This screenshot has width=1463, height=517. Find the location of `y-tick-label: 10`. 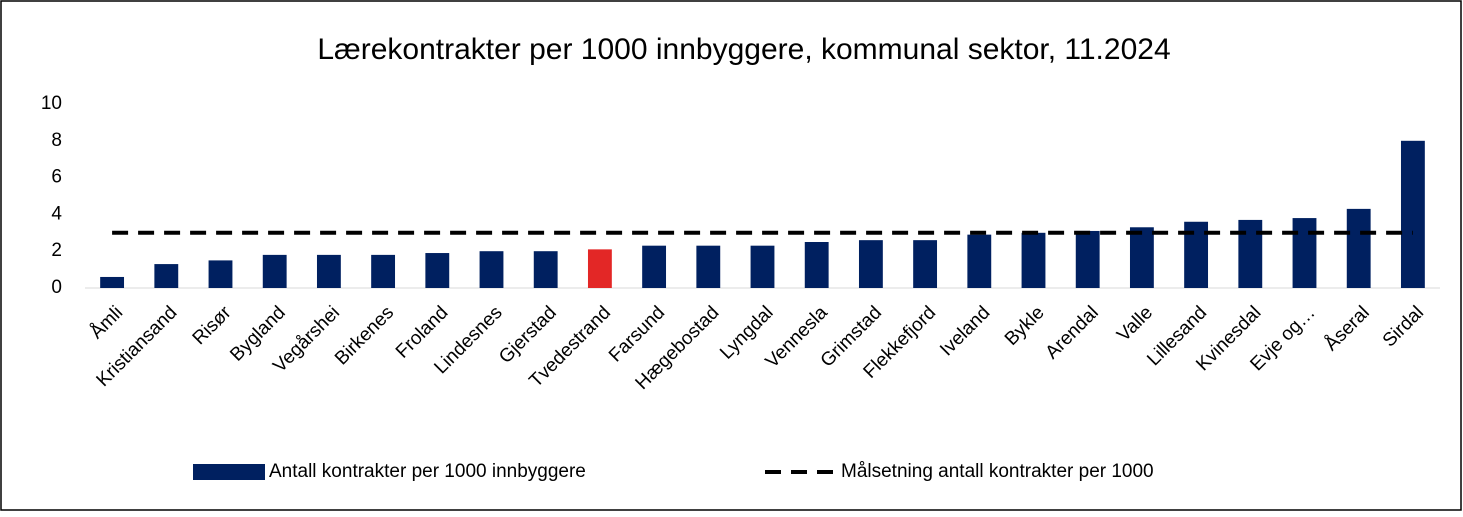

y-tick-label: 10 is located at coordinates (51, 103).